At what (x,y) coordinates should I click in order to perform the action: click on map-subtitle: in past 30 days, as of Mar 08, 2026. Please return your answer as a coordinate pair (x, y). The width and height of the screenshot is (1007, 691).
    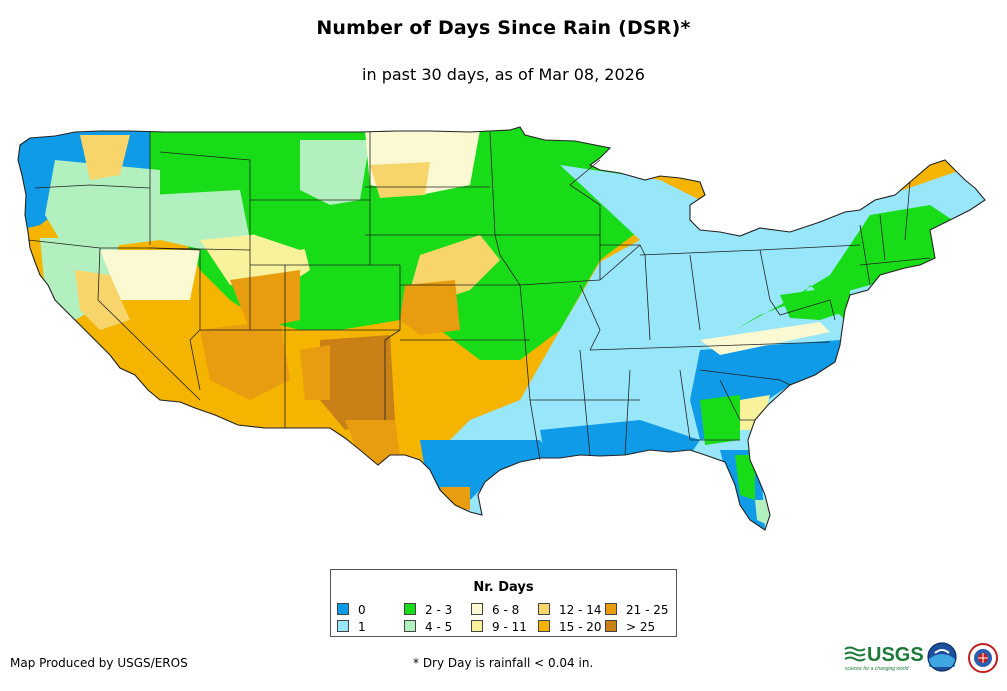
    Looking at the image, I should click on (503, 74).